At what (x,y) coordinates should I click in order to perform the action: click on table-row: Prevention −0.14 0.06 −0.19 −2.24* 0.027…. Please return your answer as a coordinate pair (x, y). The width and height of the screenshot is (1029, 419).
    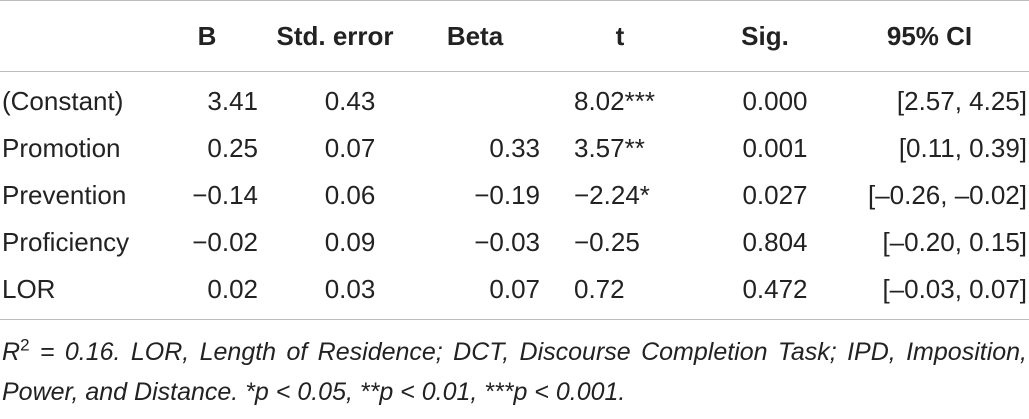
    Looking at the image, I should click on (514, 195).